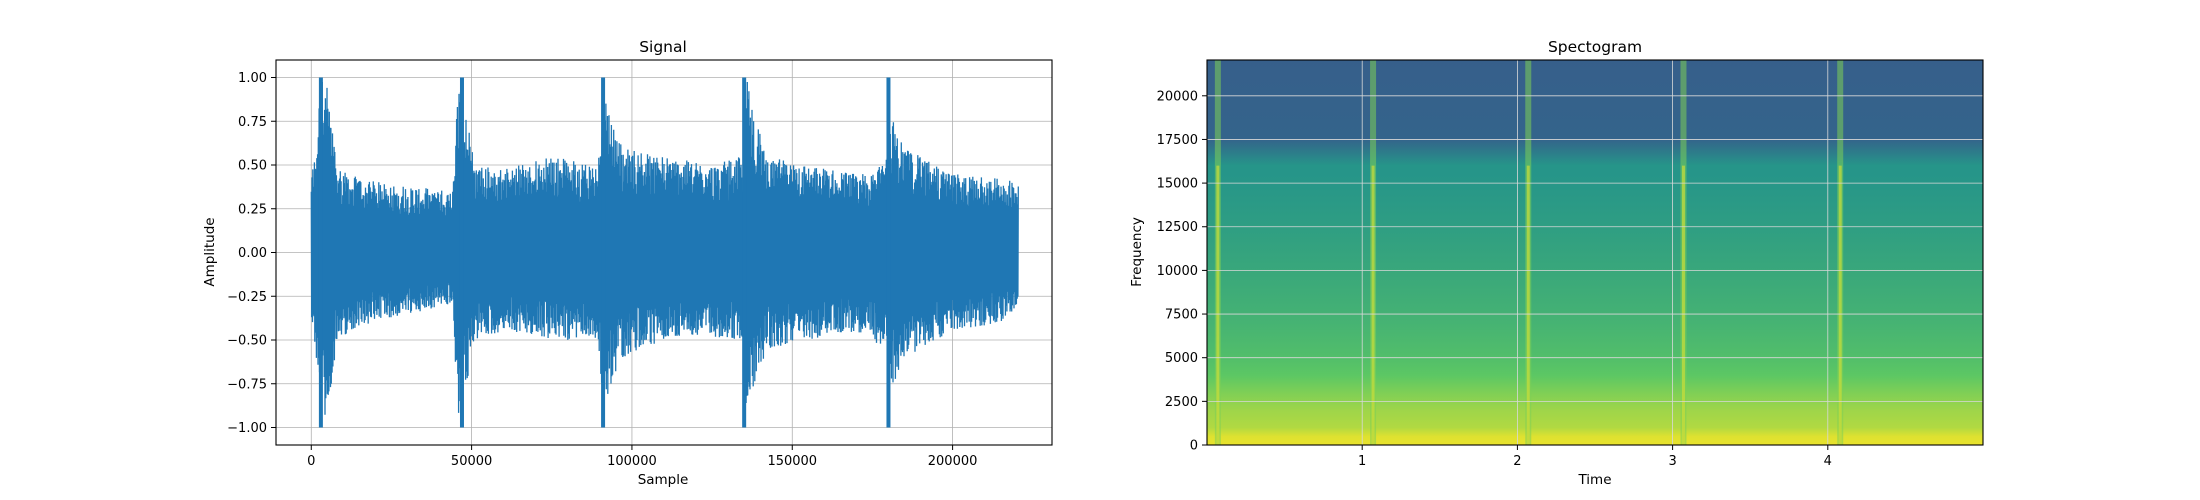 This screenshot has height=500, width=2200. I want to click on spectrogram-y-tick-label: 12500, so click(1177, 227).